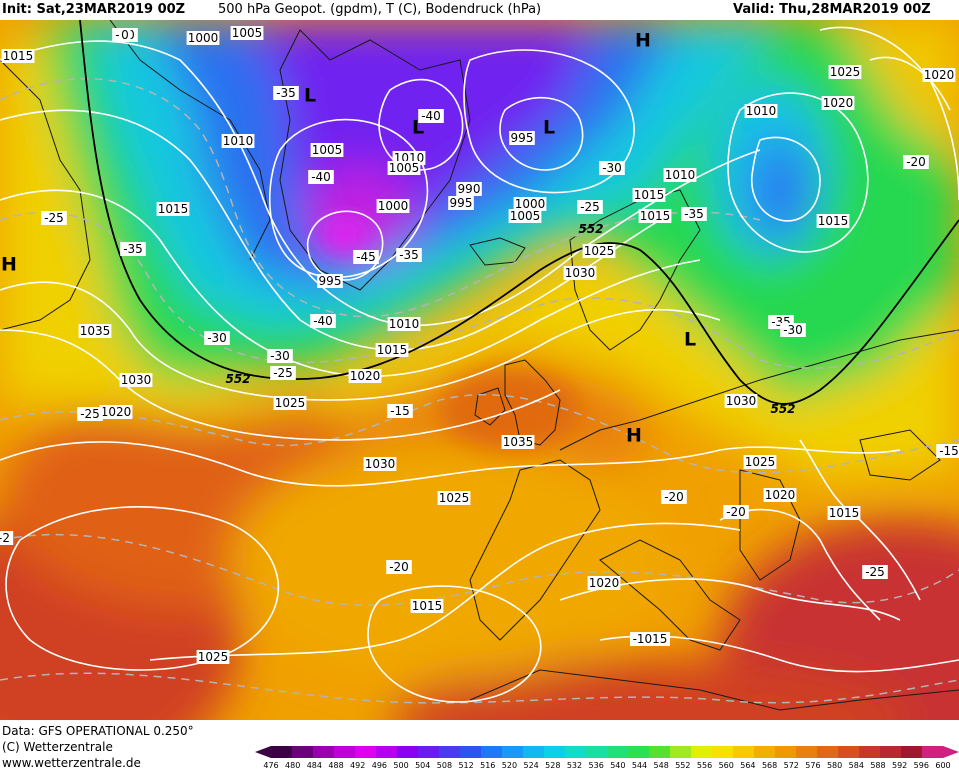  I want to click on colorbar-tick-label: 484, so click(314, 765).